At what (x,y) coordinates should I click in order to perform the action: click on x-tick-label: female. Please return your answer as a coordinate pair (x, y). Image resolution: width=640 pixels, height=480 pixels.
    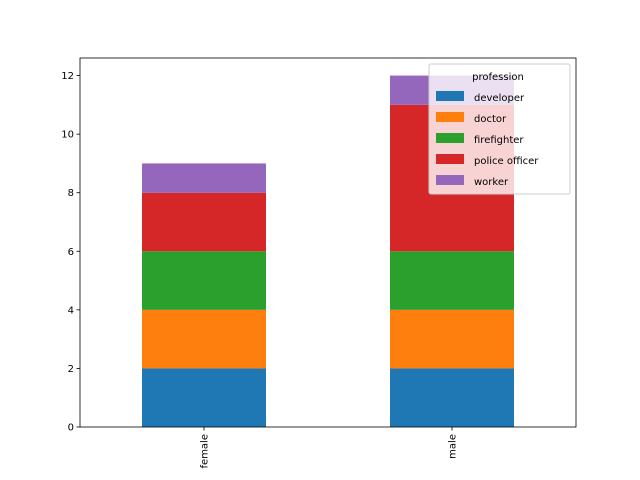
    Looking at the image, I should click on (205, 451).